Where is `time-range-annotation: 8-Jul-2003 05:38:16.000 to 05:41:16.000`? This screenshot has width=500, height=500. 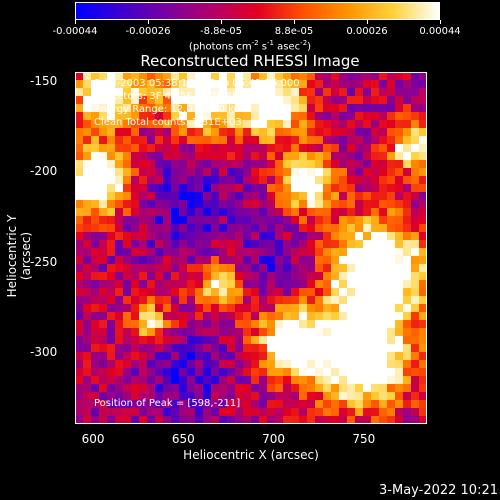
time-range-annotation: 8-Jul-2003 05:38:16.000 to 05:41:16.000 is located at coordinates (197, 83).